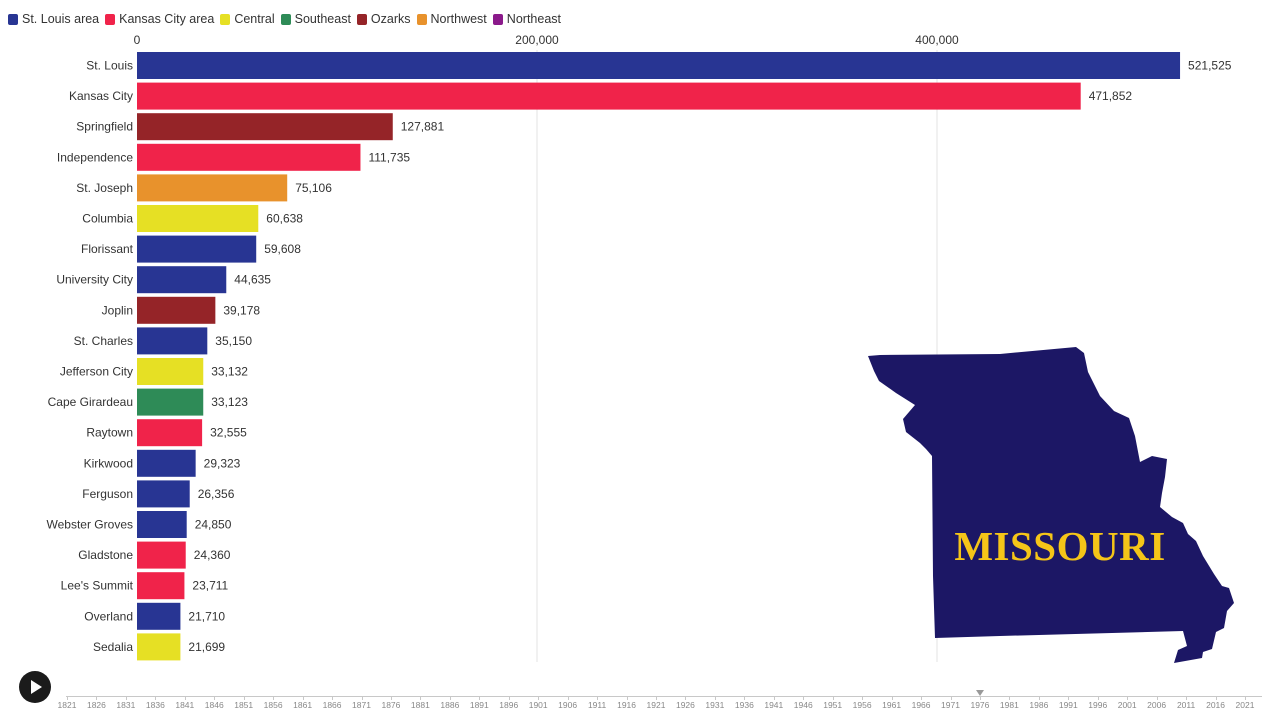 The image size is (1280, 720). I want to click on category-label: Ferguson, so click(107, 494).